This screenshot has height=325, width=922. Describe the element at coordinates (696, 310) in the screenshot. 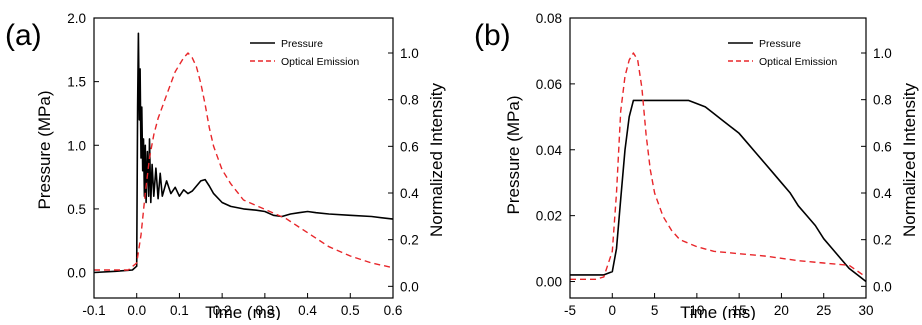

I see `x-tick-label: 10` at that location.